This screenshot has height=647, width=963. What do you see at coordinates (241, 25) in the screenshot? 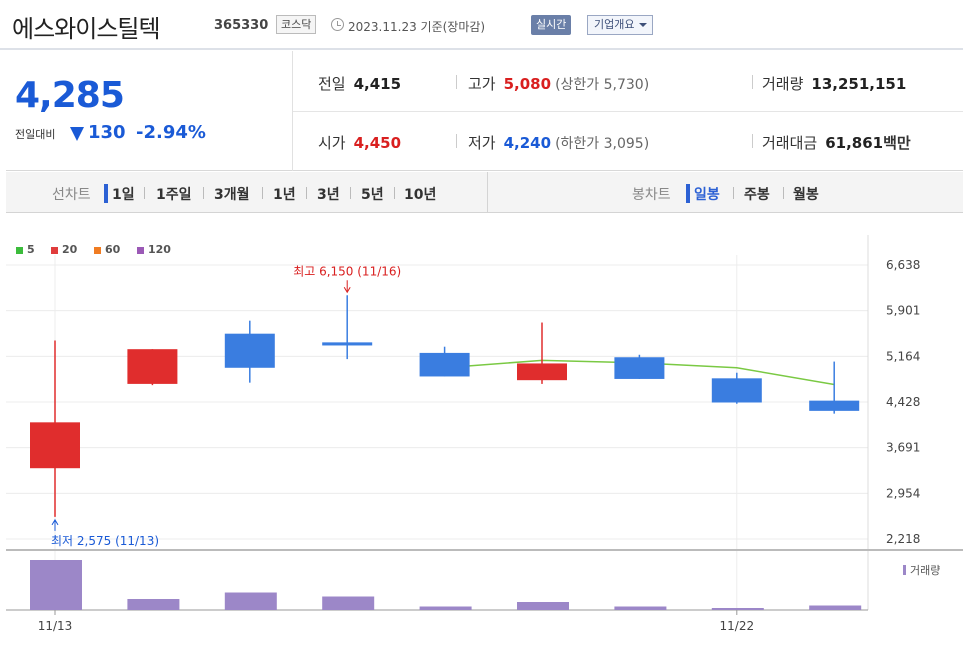
I see `stock-code: 365330` at bounding box center [241, 25].